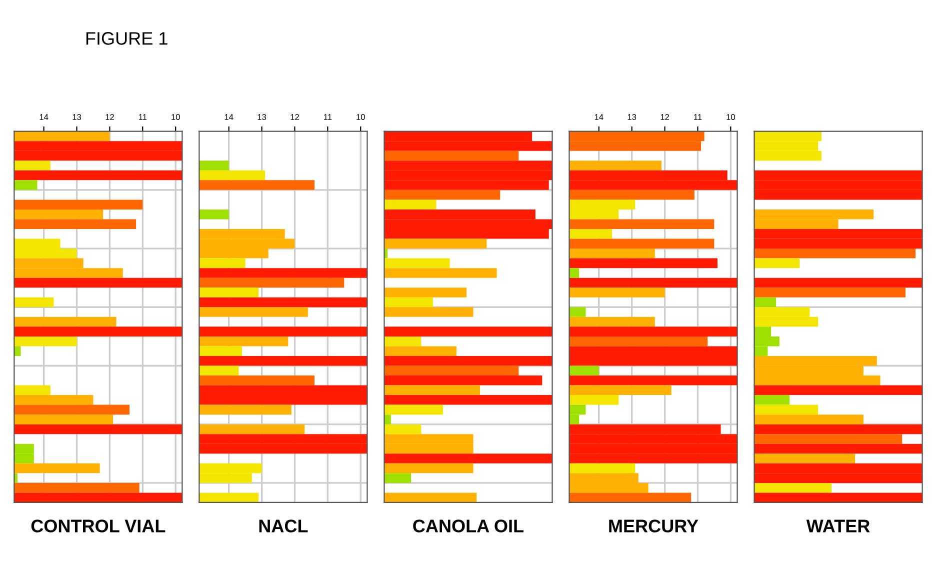  Describe the element at coordinates (283, 526) in the screenshot. I see `x-axis-title: NACL` at that location.